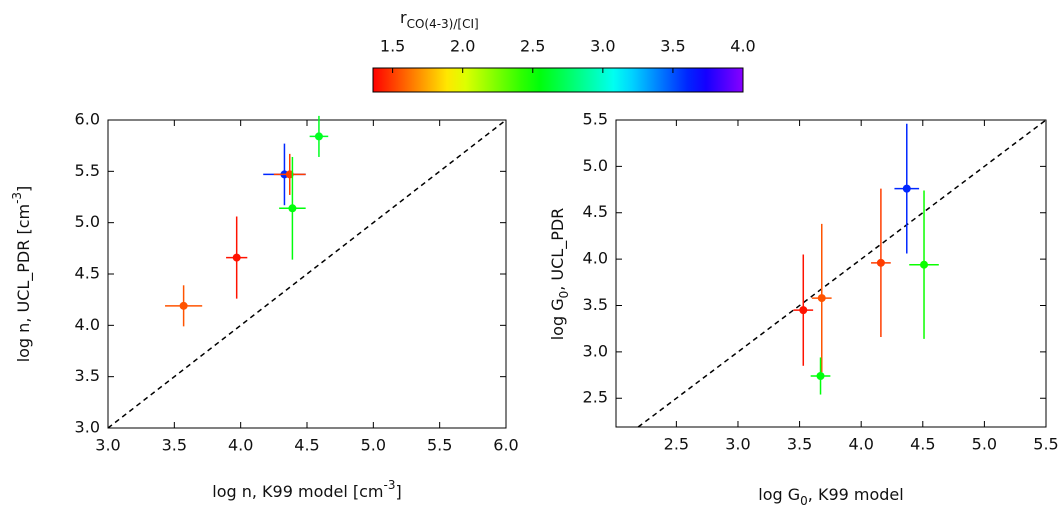 The height and width of the screenshot is (506, 1063). Describe the element at coordinates (558, 80) in the screenshot. I see `colorbar` at that location.